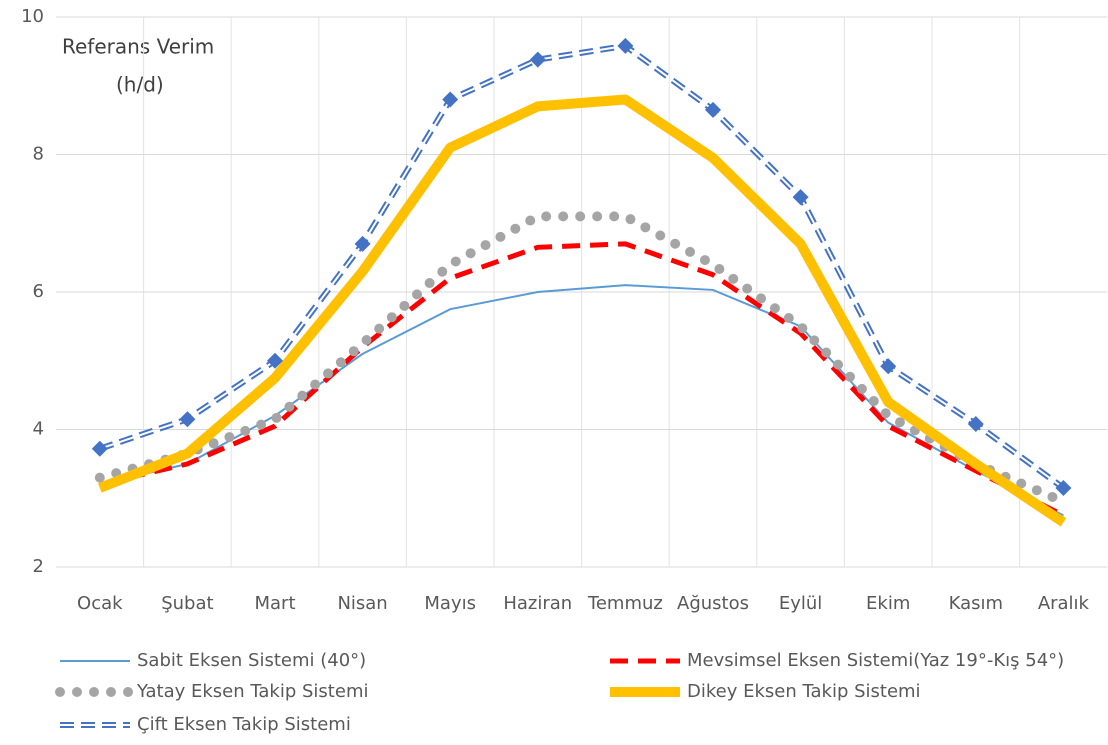 The height and width of the screenshot is (745, 1108). I want to click on x-tick-label: Mart, so click(274, 603).